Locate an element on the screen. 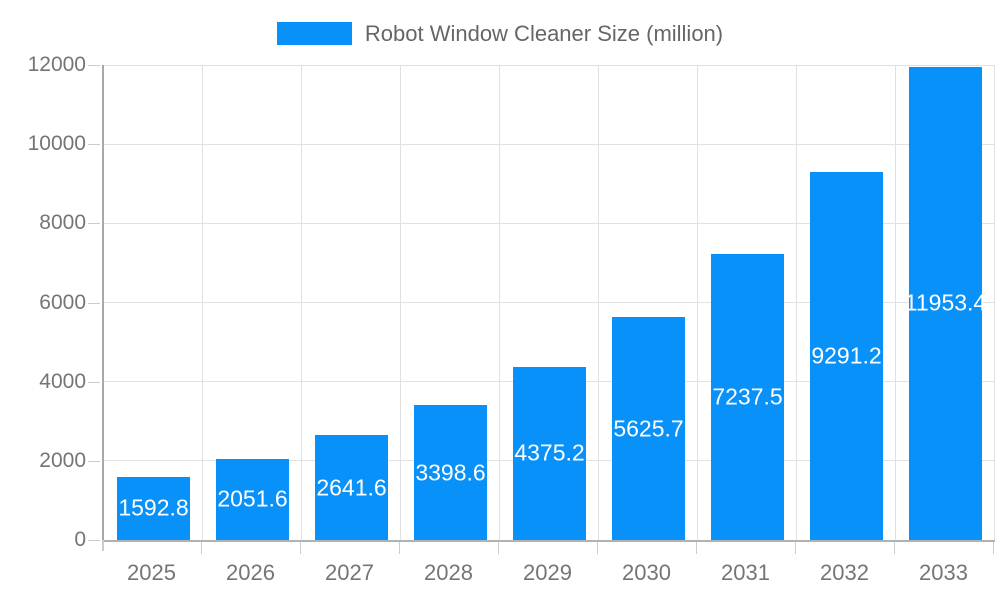 This screenshot has height=600, width=1000. x-axis-tick-label: 2027 is located at coordinates (349, 572).